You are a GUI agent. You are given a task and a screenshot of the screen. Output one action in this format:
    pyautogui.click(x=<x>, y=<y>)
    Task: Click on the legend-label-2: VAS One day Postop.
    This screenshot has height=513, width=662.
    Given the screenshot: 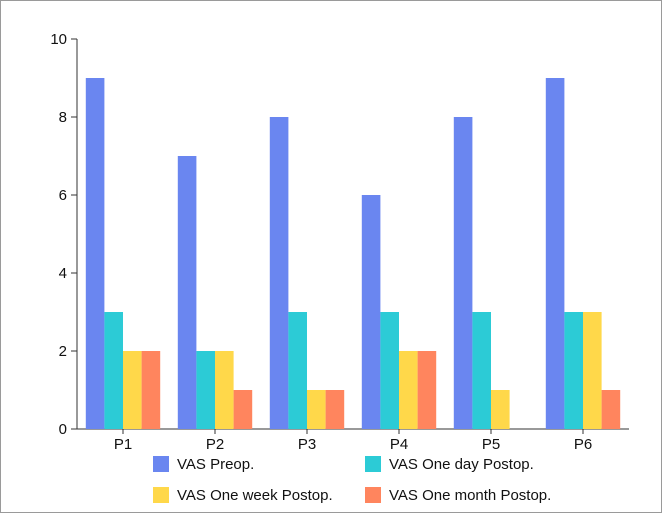 What is the action you would take?
    pyautogui.click(x=461, y=464)
    